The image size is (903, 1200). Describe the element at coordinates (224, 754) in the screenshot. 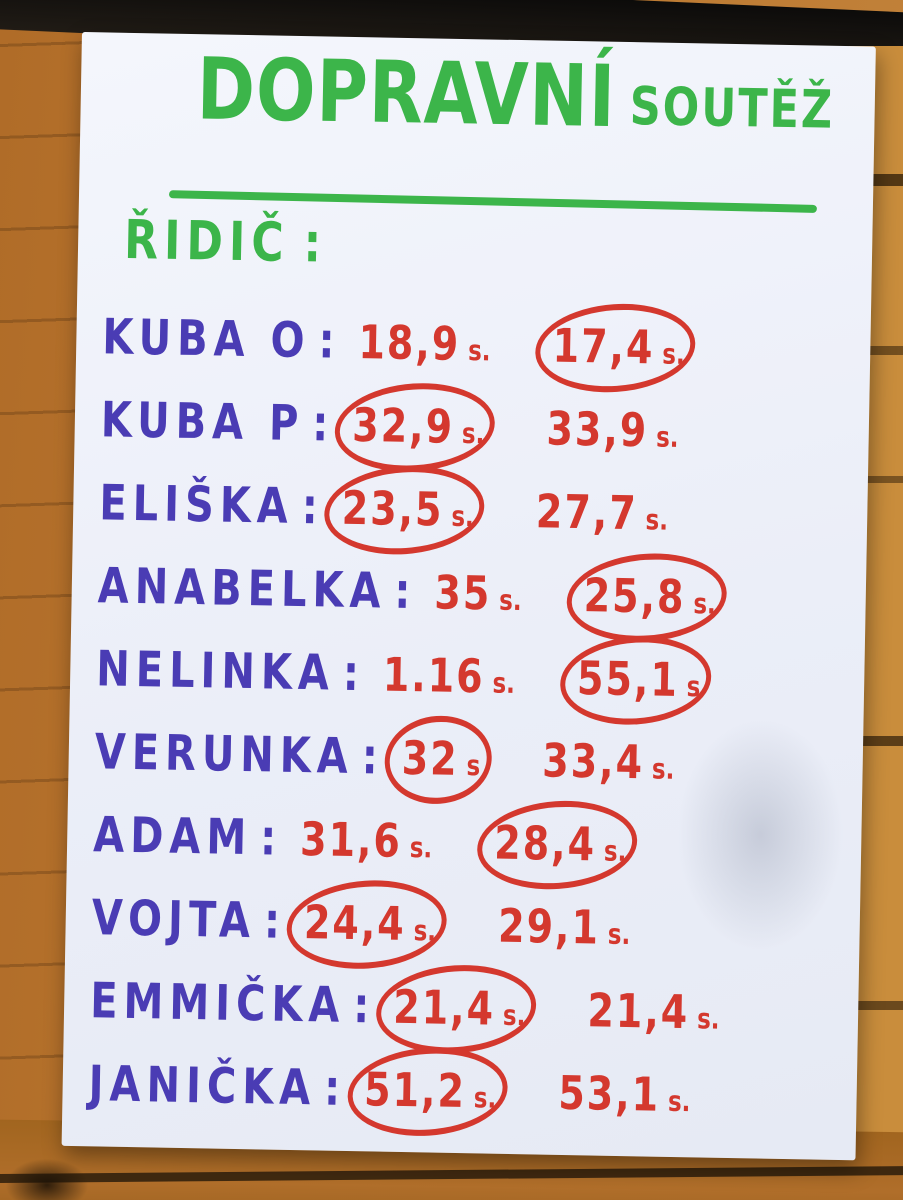

I see `driver-name: VERUNKA` at that location.